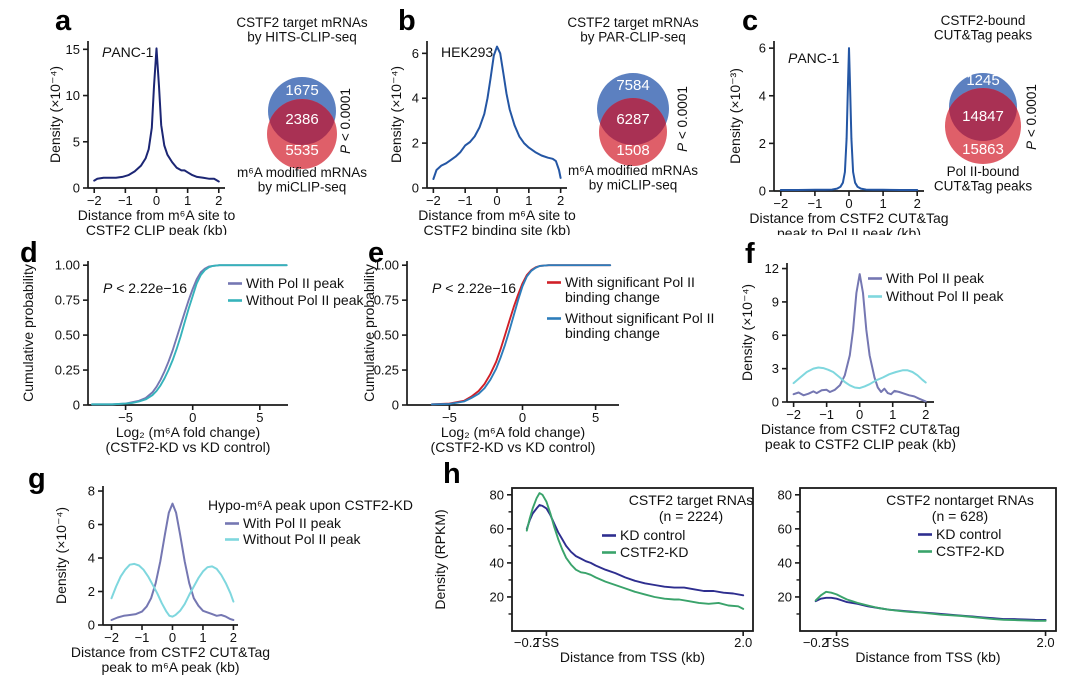 Image resolution: width=1080 pixels, height=682 pixels. I want to click on y-tick-label: 12, so click(772, 268).